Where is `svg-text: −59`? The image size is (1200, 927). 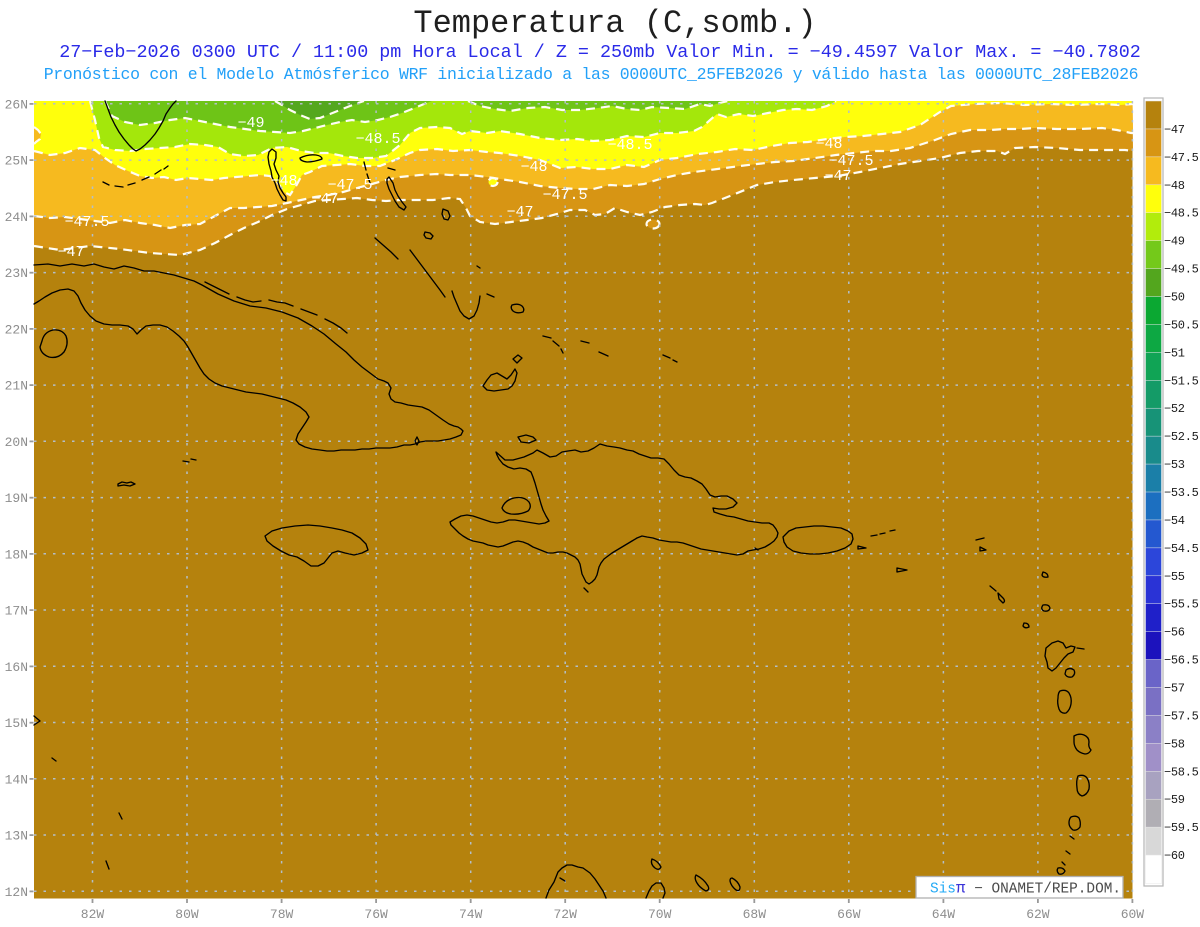 svg-text: −59 is located at coordinates (1174, 800).